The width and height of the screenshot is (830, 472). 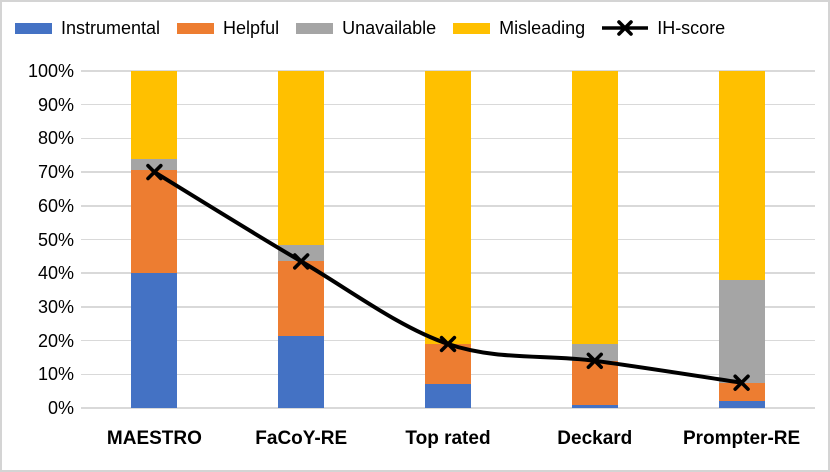 What do you see at coordinates (741, 438) in the screenshot?
I see `x-category-label: Prompter-RE` at bounding box center [741, 438].